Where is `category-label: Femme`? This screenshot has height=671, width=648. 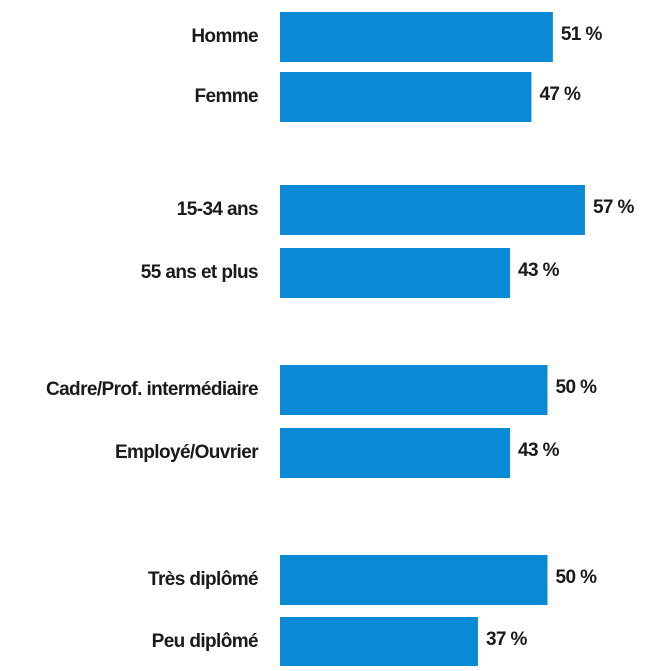 category-label: Femme is located at coordinates (226, 96).